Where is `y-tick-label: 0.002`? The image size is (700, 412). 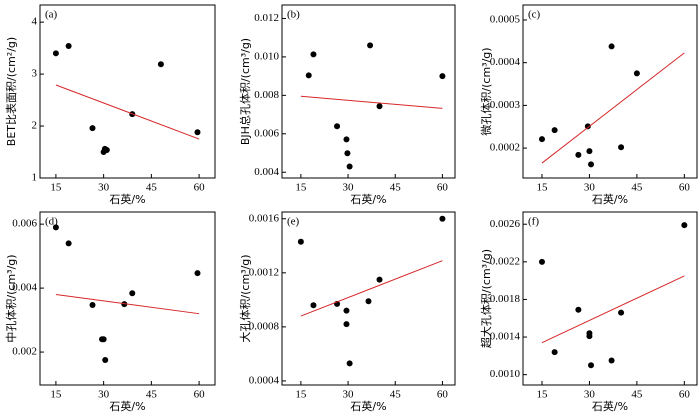 y-tick-label: 0.002 is located at coordinates (24, 352).